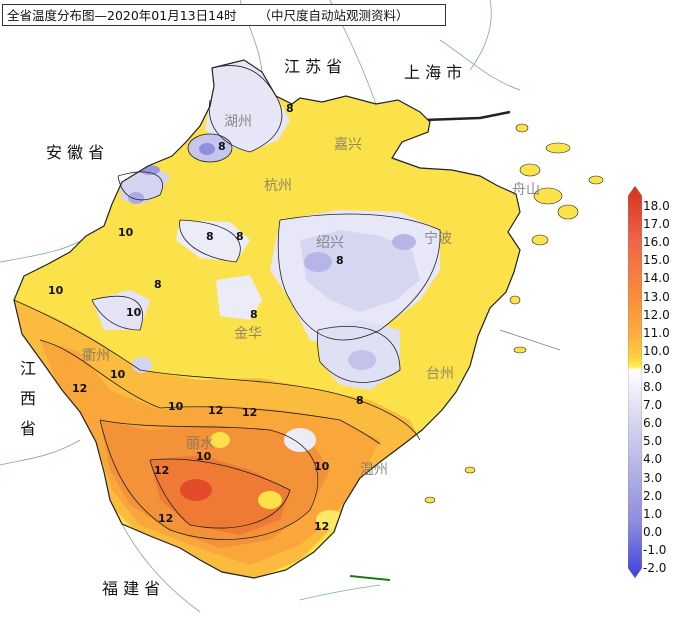 The height and width of the screenshot is (644, 681). Describe the element at coordinates (653, 405) in the screenshot. I see `colorbar-tick-label: 7.0` at that location.